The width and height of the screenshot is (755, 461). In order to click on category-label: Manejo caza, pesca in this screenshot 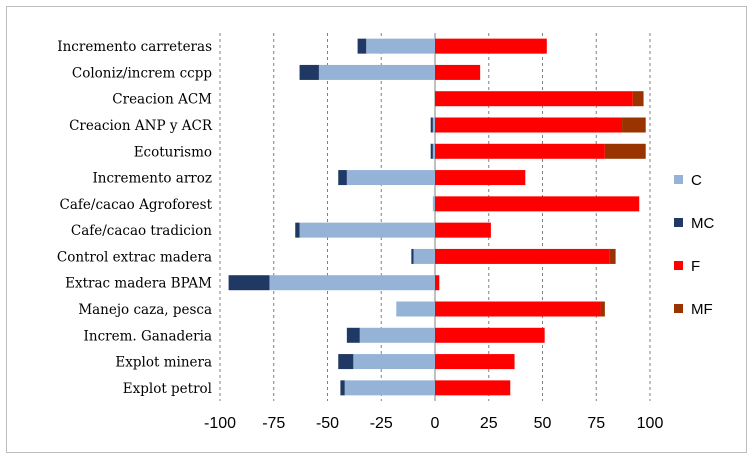, I will do `click(145, 310)`.